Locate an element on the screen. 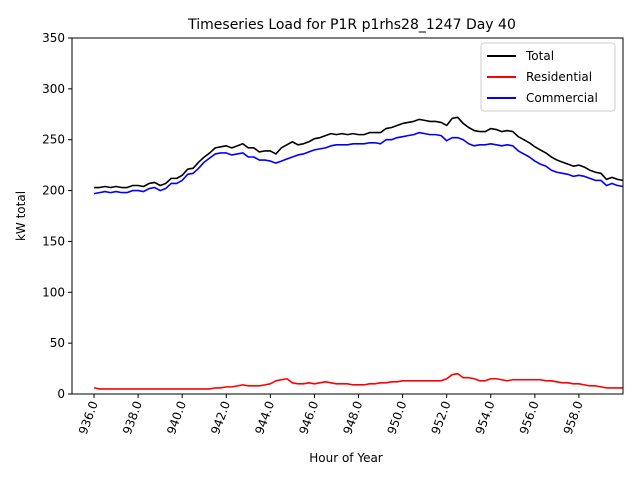  y-tick-label: 250 is located at coordinates (53, 140).